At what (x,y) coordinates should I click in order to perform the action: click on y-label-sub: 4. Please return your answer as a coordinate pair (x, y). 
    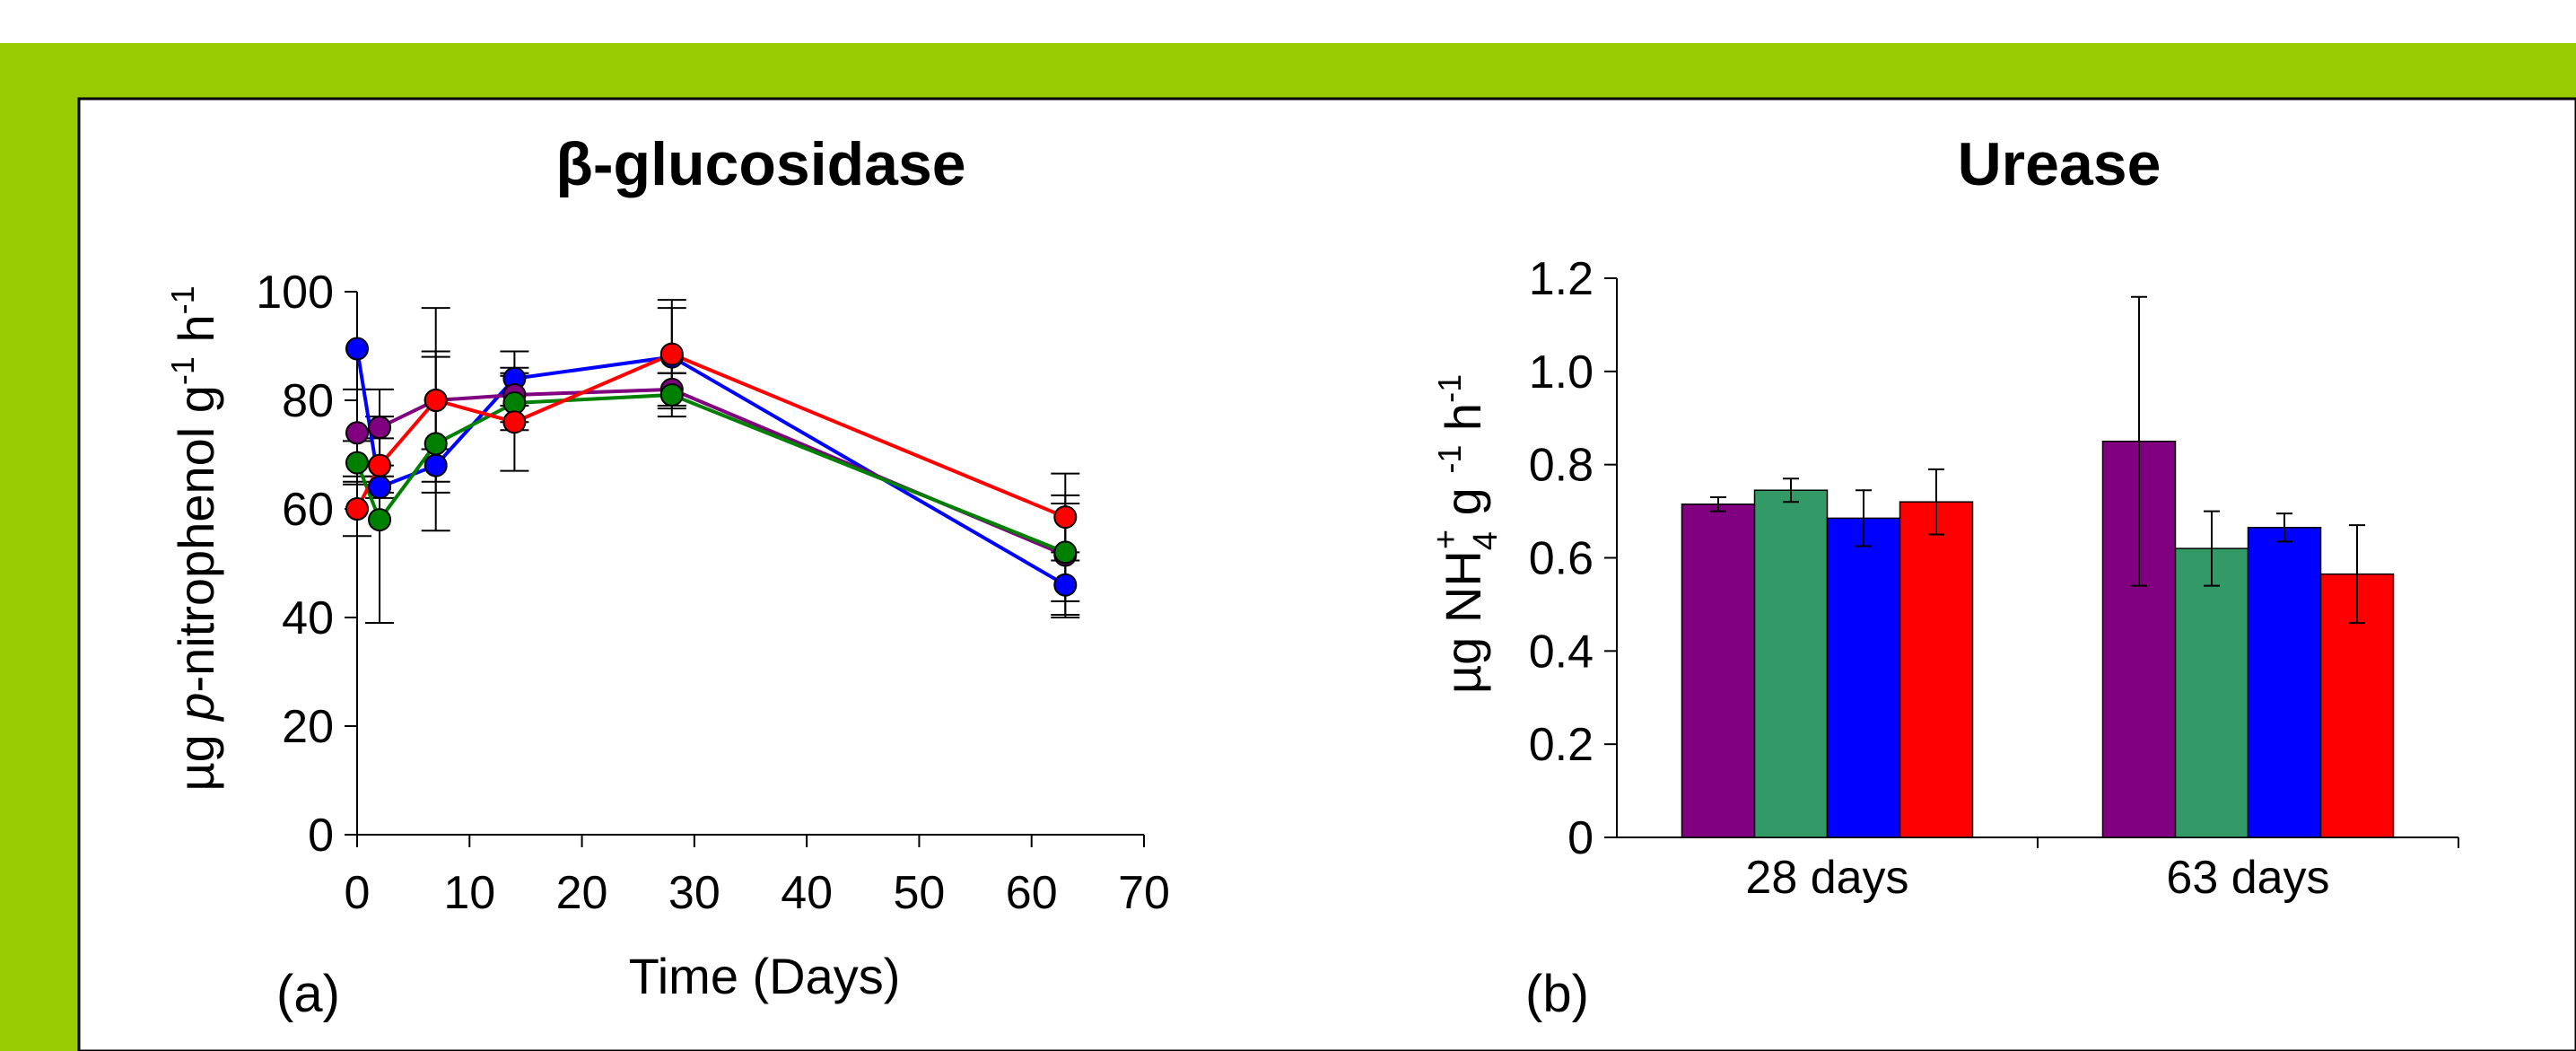
    Looking at the image, I should click on (1486, 540).